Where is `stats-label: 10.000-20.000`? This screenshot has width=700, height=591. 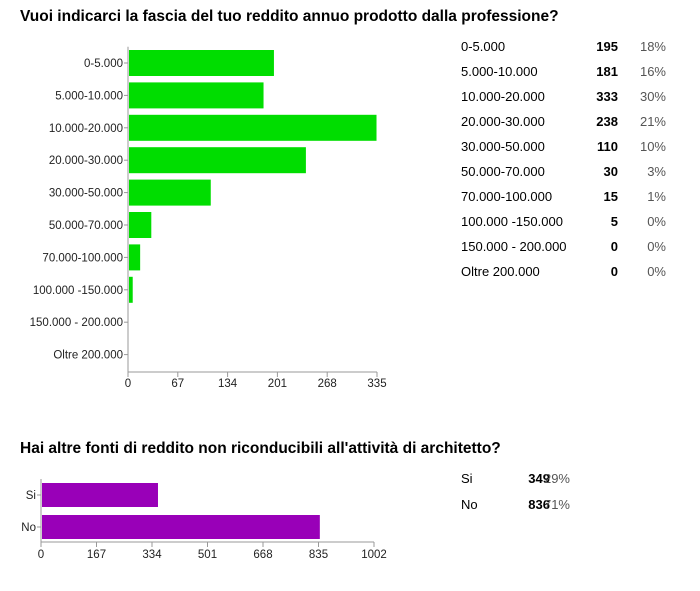
stats-label: 10.000-20.000 is located at coordinates (503, 96).